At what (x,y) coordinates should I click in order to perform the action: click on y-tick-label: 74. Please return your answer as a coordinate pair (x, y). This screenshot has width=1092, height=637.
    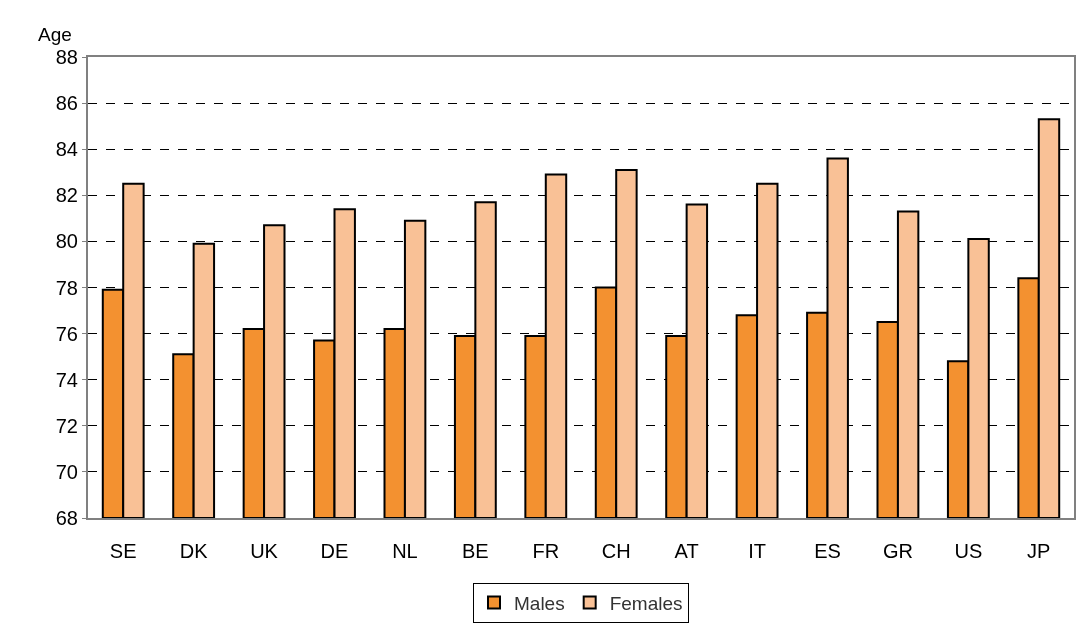
    Looking at the image, I should click on (66, 379).